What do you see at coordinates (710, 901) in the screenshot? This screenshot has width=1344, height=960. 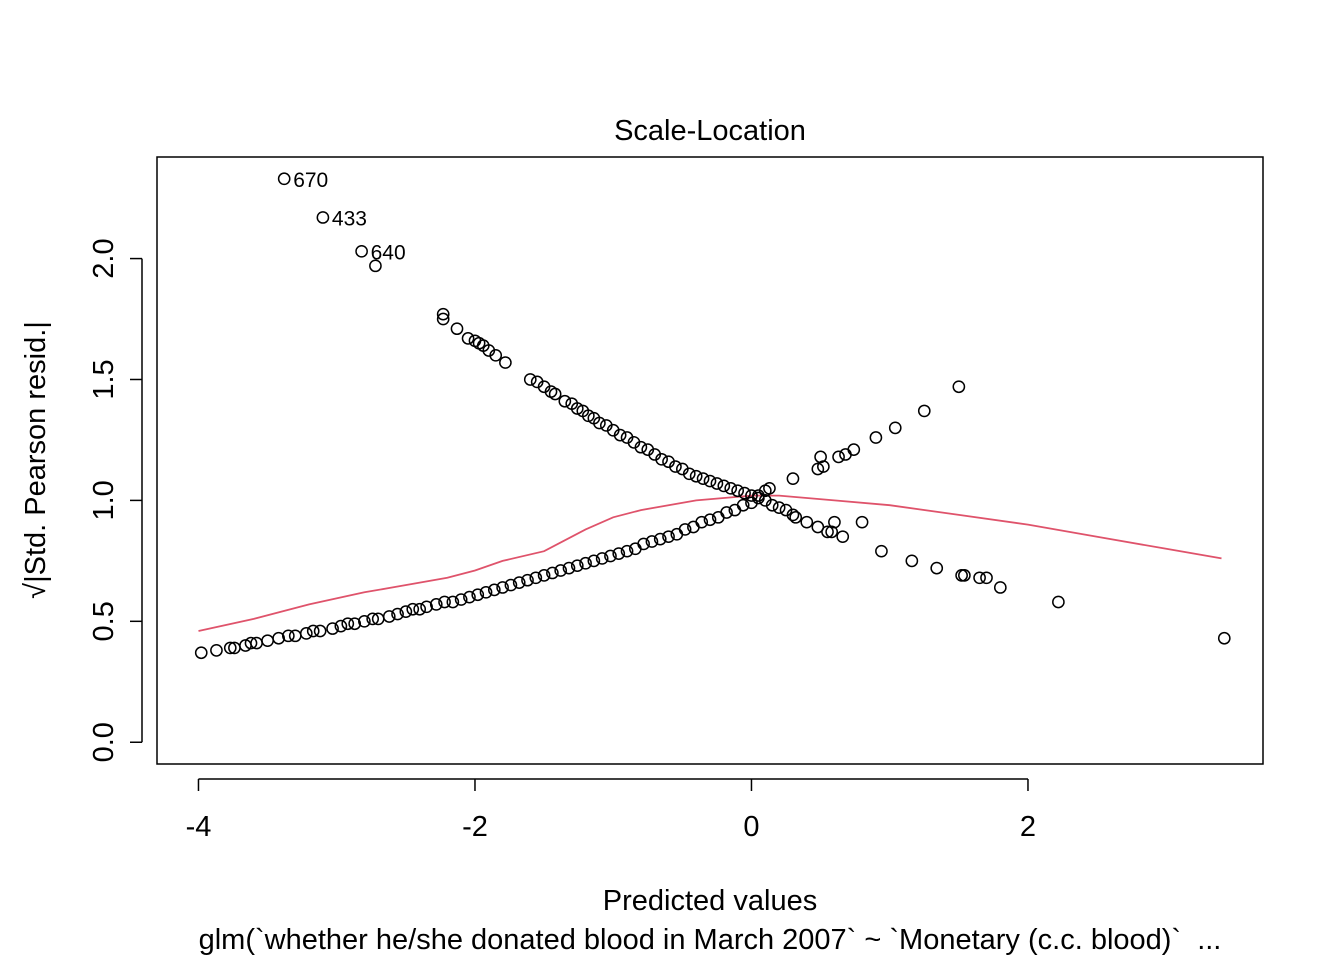 I see `x-axis-label: Predicted values` at bounding box center [710, 901].